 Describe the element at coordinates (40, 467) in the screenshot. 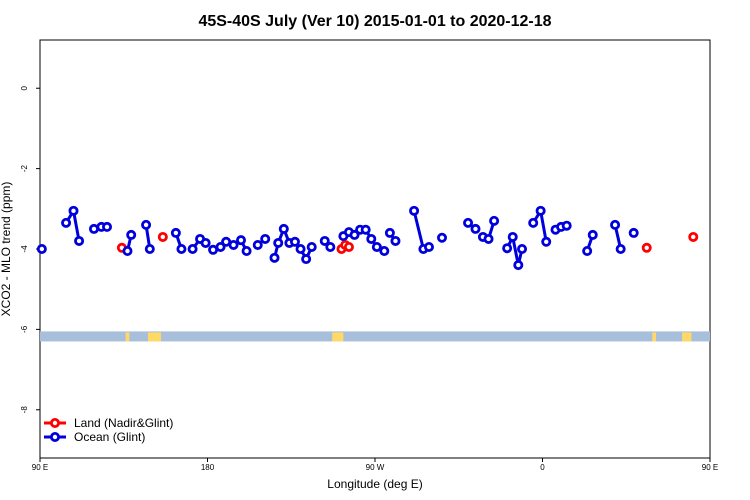

I see `x-tick-label-0: 90 E` at that location.